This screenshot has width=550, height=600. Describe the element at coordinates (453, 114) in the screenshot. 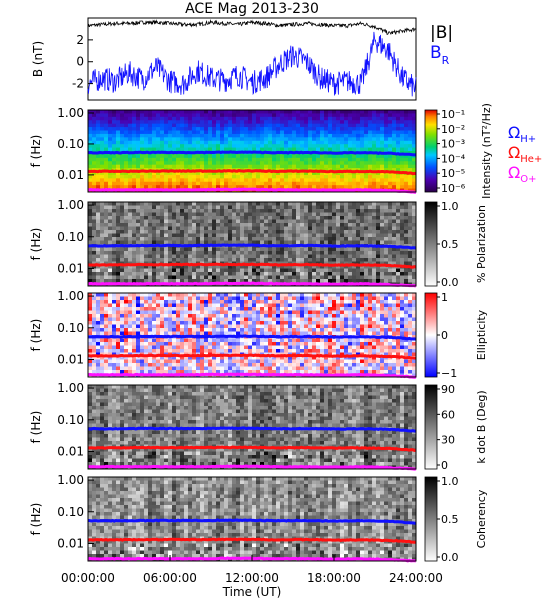

I see `colorbar-tick-label: 10⁻¹` at that location.